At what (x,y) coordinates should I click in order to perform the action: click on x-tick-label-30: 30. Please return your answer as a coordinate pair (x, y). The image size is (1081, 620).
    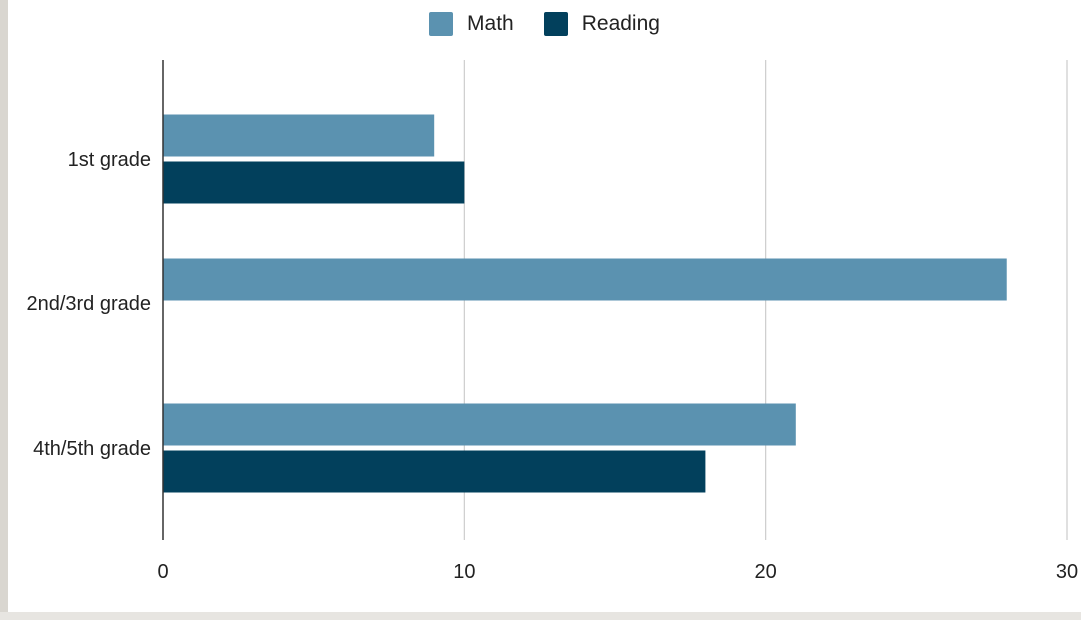
    Looking at the image, I should click on (1067, 572).